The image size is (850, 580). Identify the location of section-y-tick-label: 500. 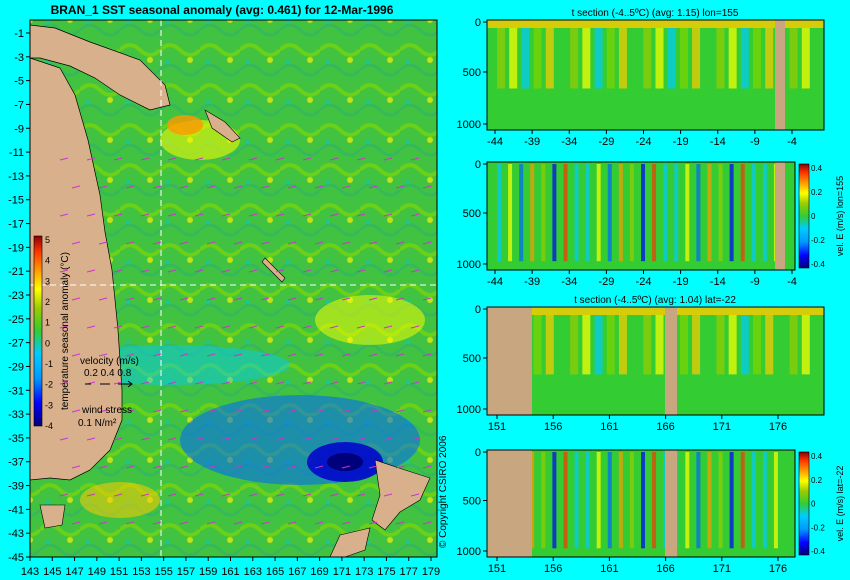
(472, 359).